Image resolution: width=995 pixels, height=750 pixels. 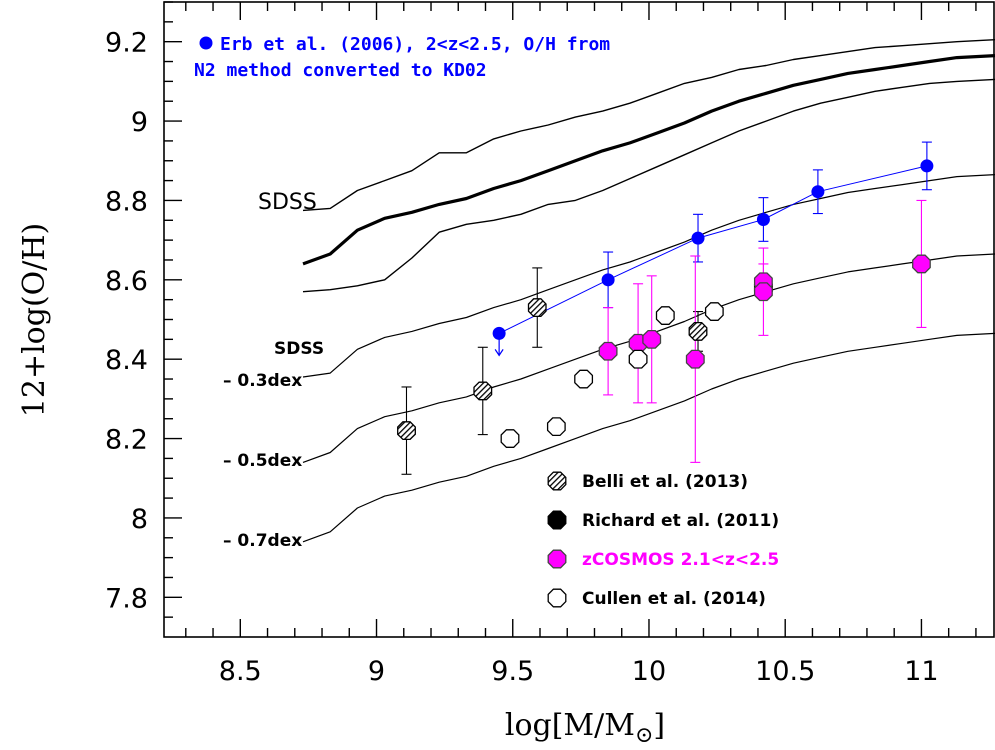 What do you see at coordinates (499, 353) in the screenshot?
I see `erb-upper-limit-arrowhead` at bounding box center [499, 353].